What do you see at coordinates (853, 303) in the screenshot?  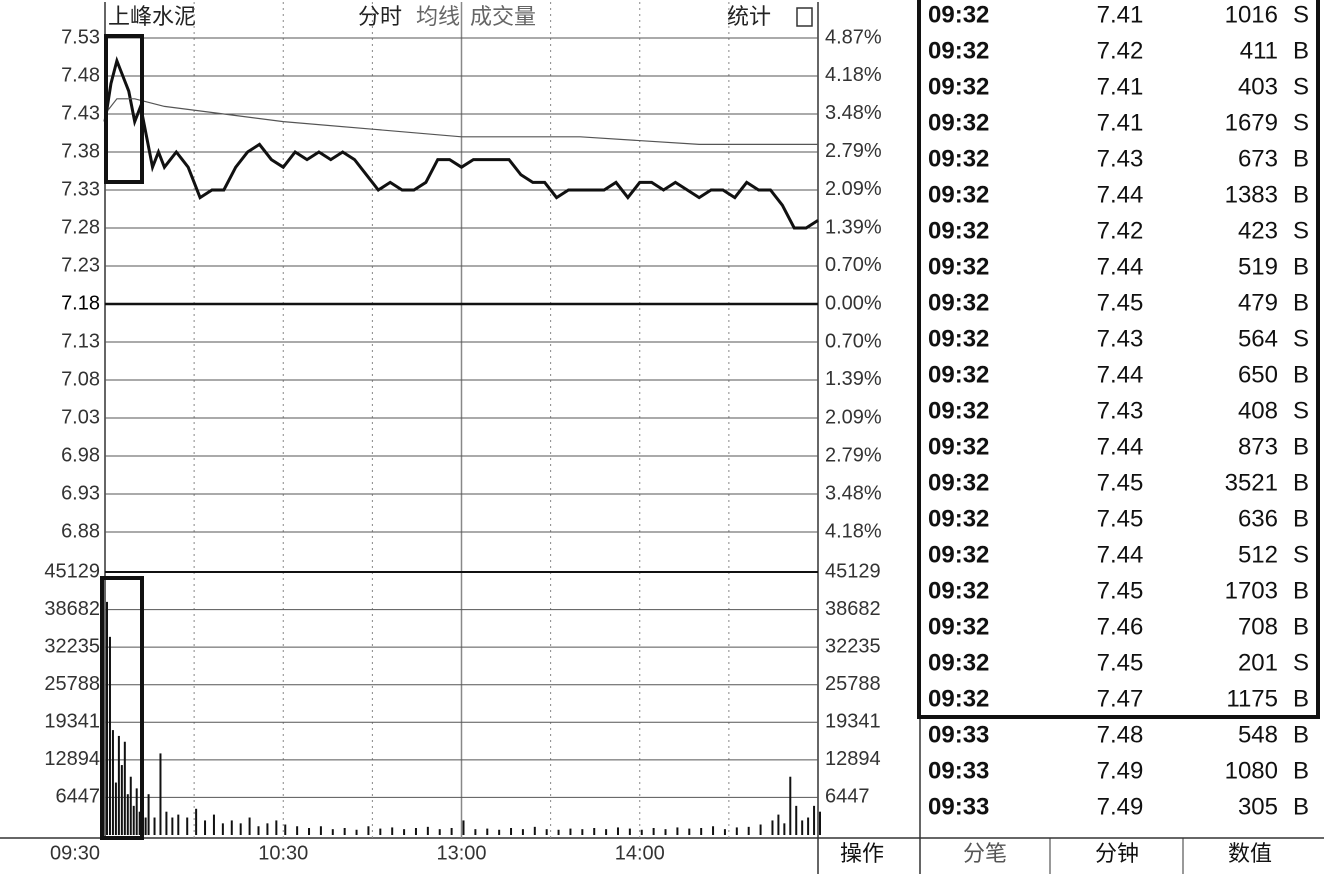 I see `y2-tick-label: 0.00%` at bounding box center [853, 303].